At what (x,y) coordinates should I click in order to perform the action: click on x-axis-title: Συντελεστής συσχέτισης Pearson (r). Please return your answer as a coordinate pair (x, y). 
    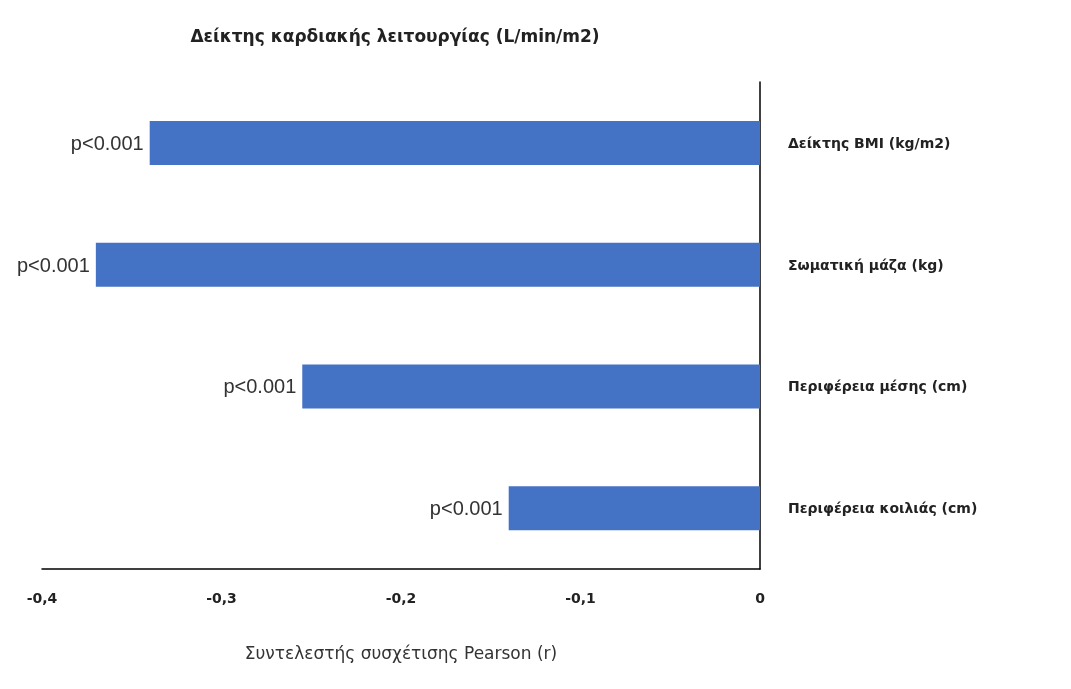
    Looking at the image, I should click on (401, 652).